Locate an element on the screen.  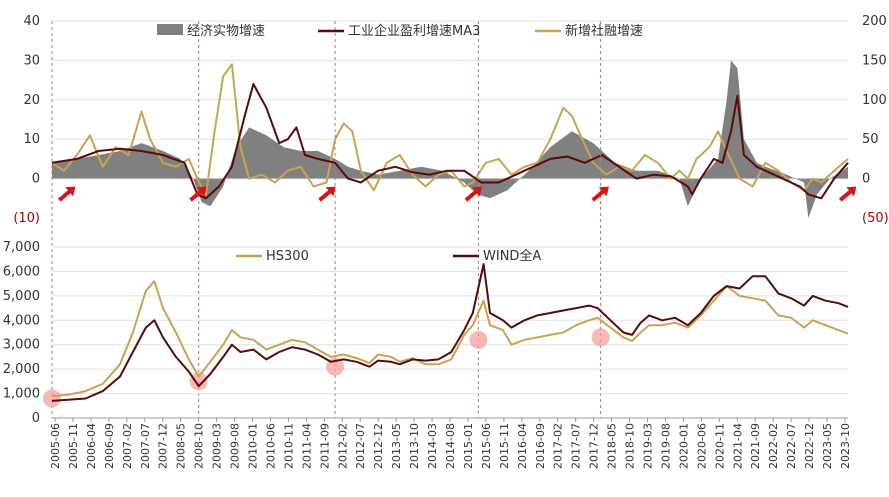
x-tick-label: 2015-06 is located at coordinates (486, 446).